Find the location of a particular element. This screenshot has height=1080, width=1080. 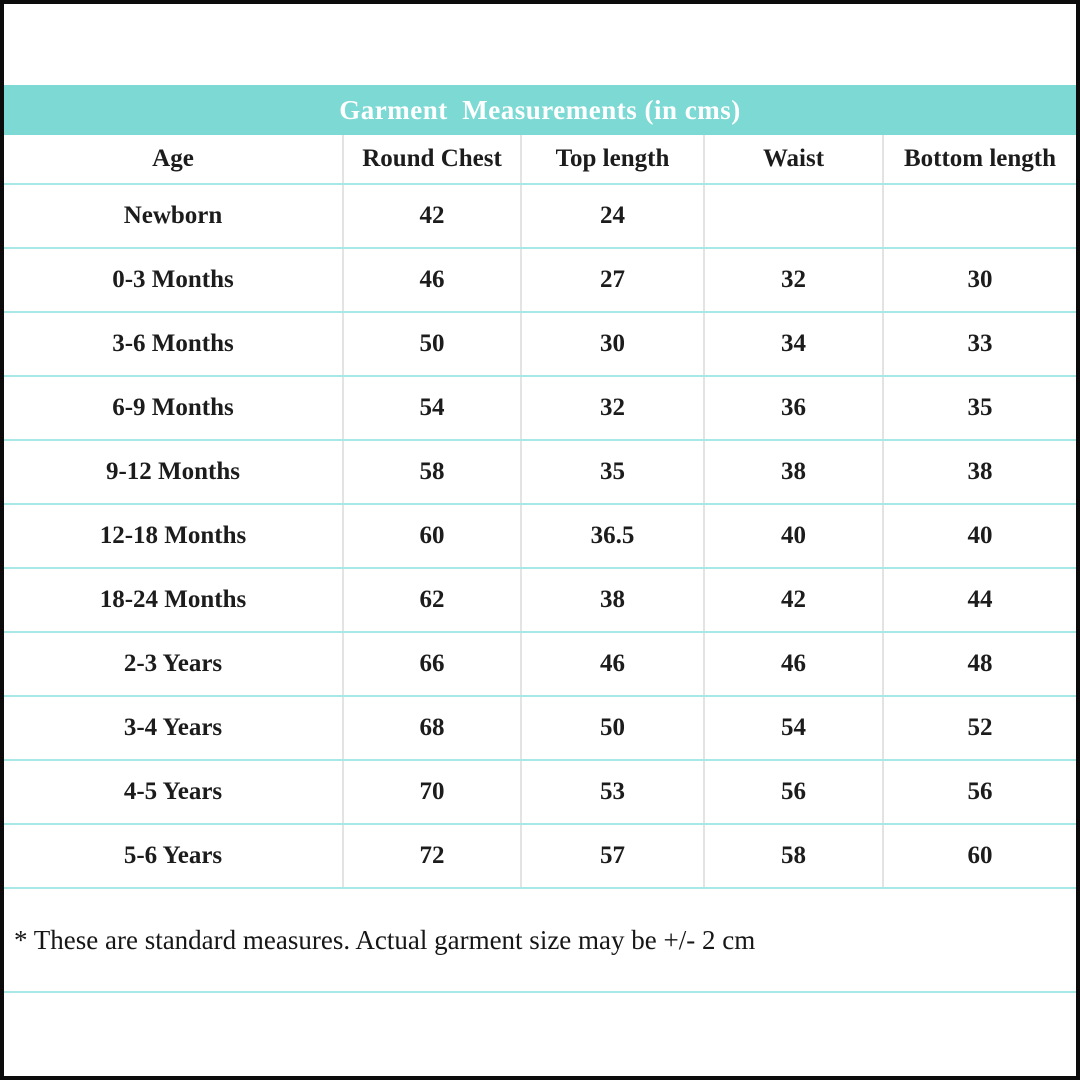

table-row: 2-3 Years 66 46 46 48 is located at coordinates (540, 665).